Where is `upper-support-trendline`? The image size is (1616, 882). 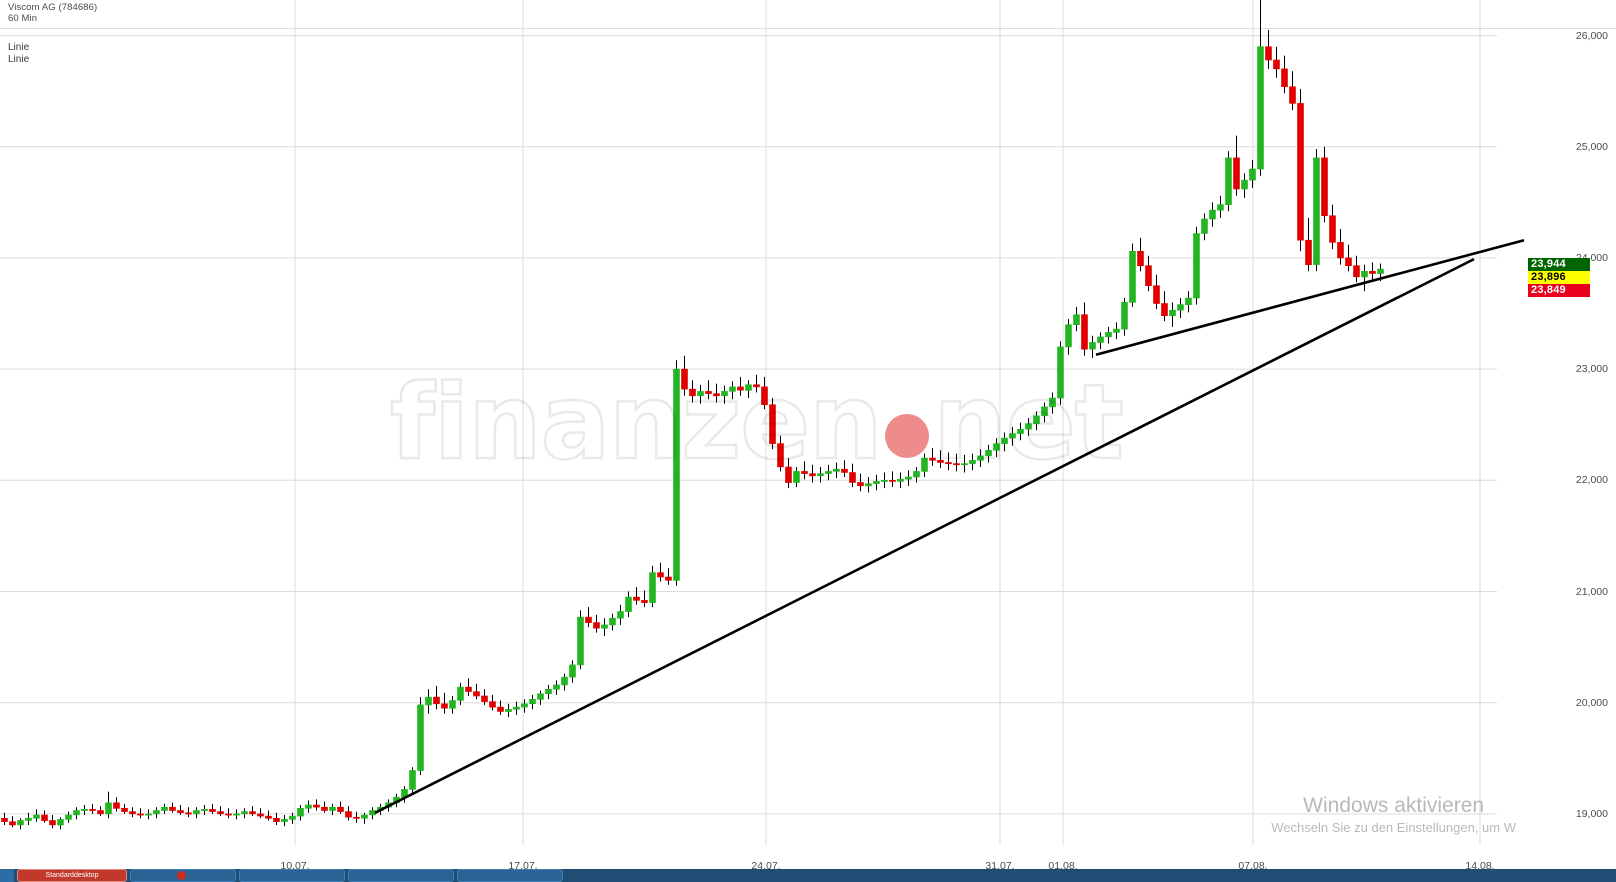
upper-support-trendline is located at coordinates (1310, 297).